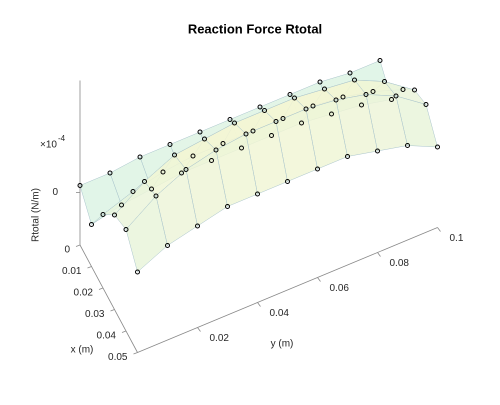 The image size is (500, 405). What do you see at coordinates (457, 238) in the screenshot?
I see `y-tick-label: 0.1` at bounding box center [457, 238].